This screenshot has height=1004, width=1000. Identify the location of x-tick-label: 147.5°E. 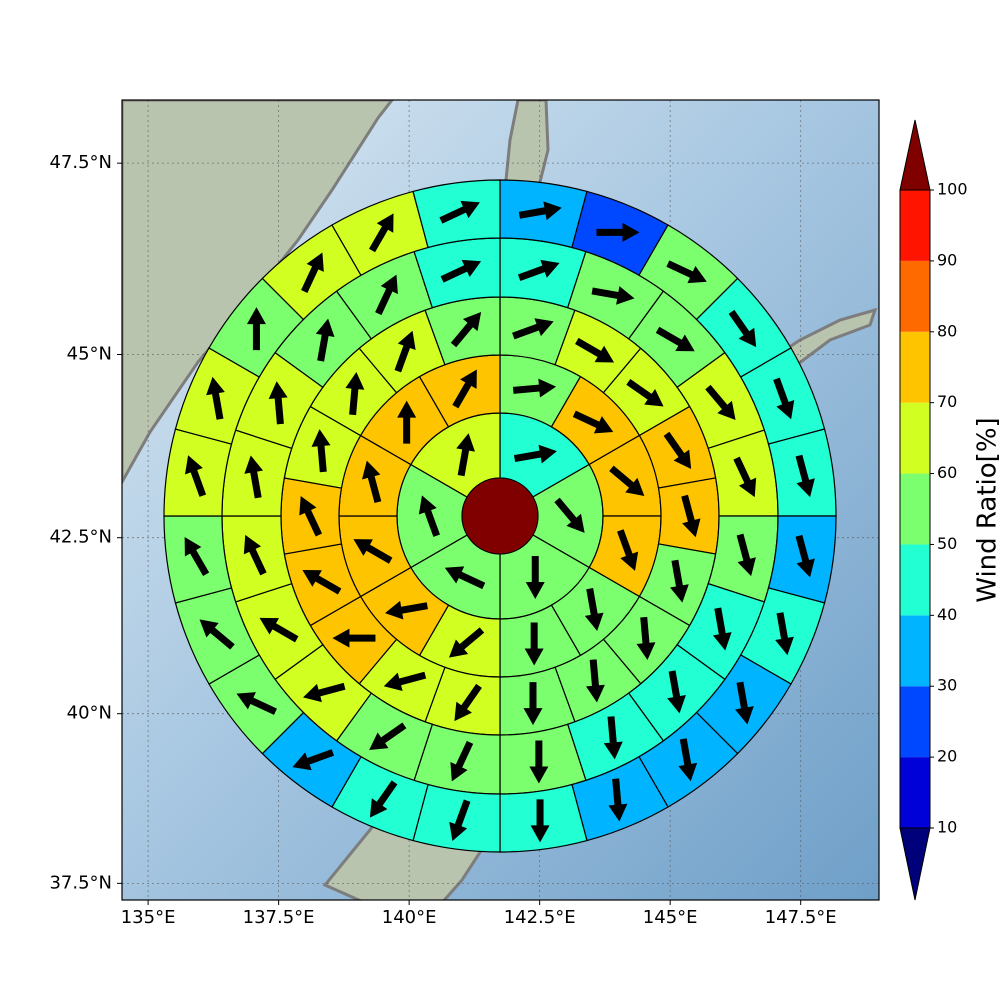
(801, 917).